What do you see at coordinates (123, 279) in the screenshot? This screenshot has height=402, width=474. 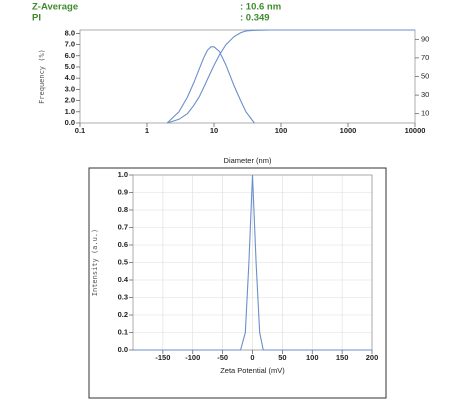 I see `y-tick-label: 0.4` at bounding box center [123, 279].